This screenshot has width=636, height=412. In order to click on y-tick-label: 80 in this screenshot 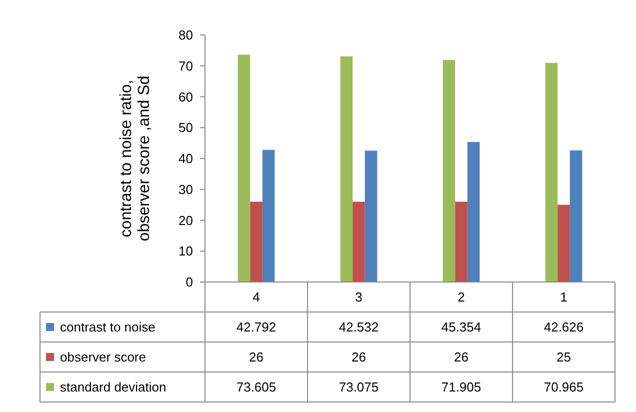, I will do `click(185, 35)`.